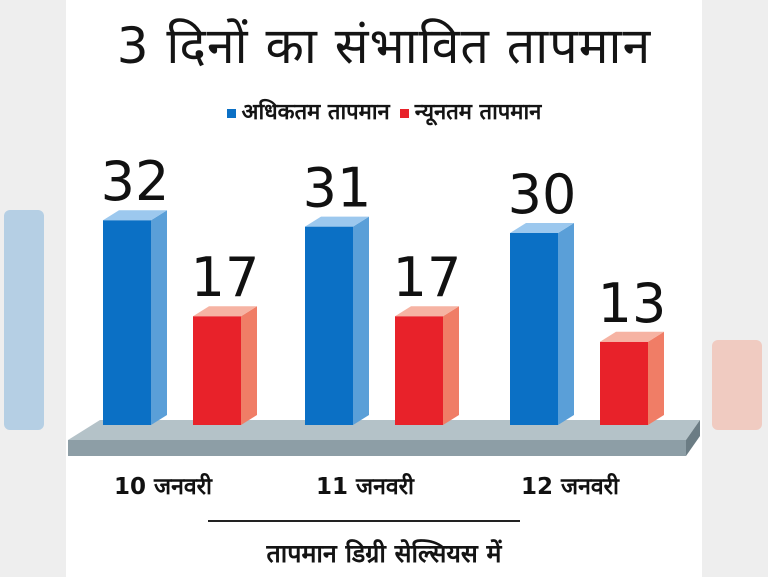 Image resolution: width=768 pixels, height=577 pixels. Describe the element at coordinates (377, 448) in the screenshot. I see `floor-front` at that location.